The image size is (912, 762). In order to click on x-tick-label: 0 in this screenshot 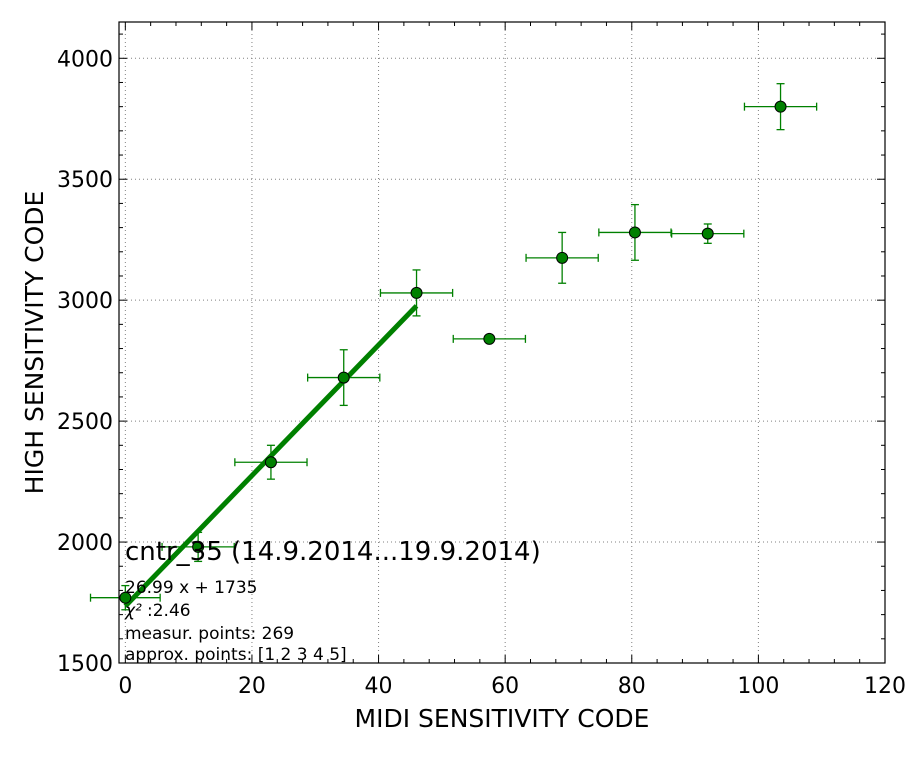, I will do `click(125, 686)`.